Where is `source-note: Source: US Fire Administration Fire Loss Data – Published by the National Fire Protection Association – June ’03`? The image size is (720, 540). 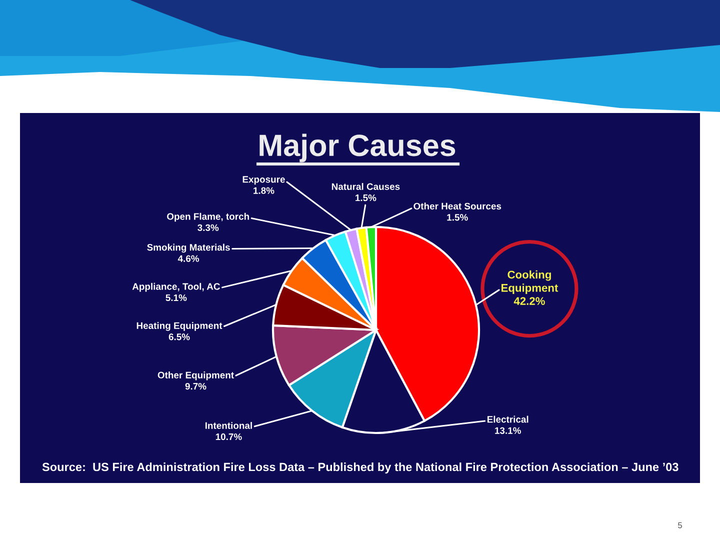
source-note: Source: US Fire Administration Fire Loss Data – Published by the National Fire Protection Association – June ’03 is located at coordinates (360, 468).